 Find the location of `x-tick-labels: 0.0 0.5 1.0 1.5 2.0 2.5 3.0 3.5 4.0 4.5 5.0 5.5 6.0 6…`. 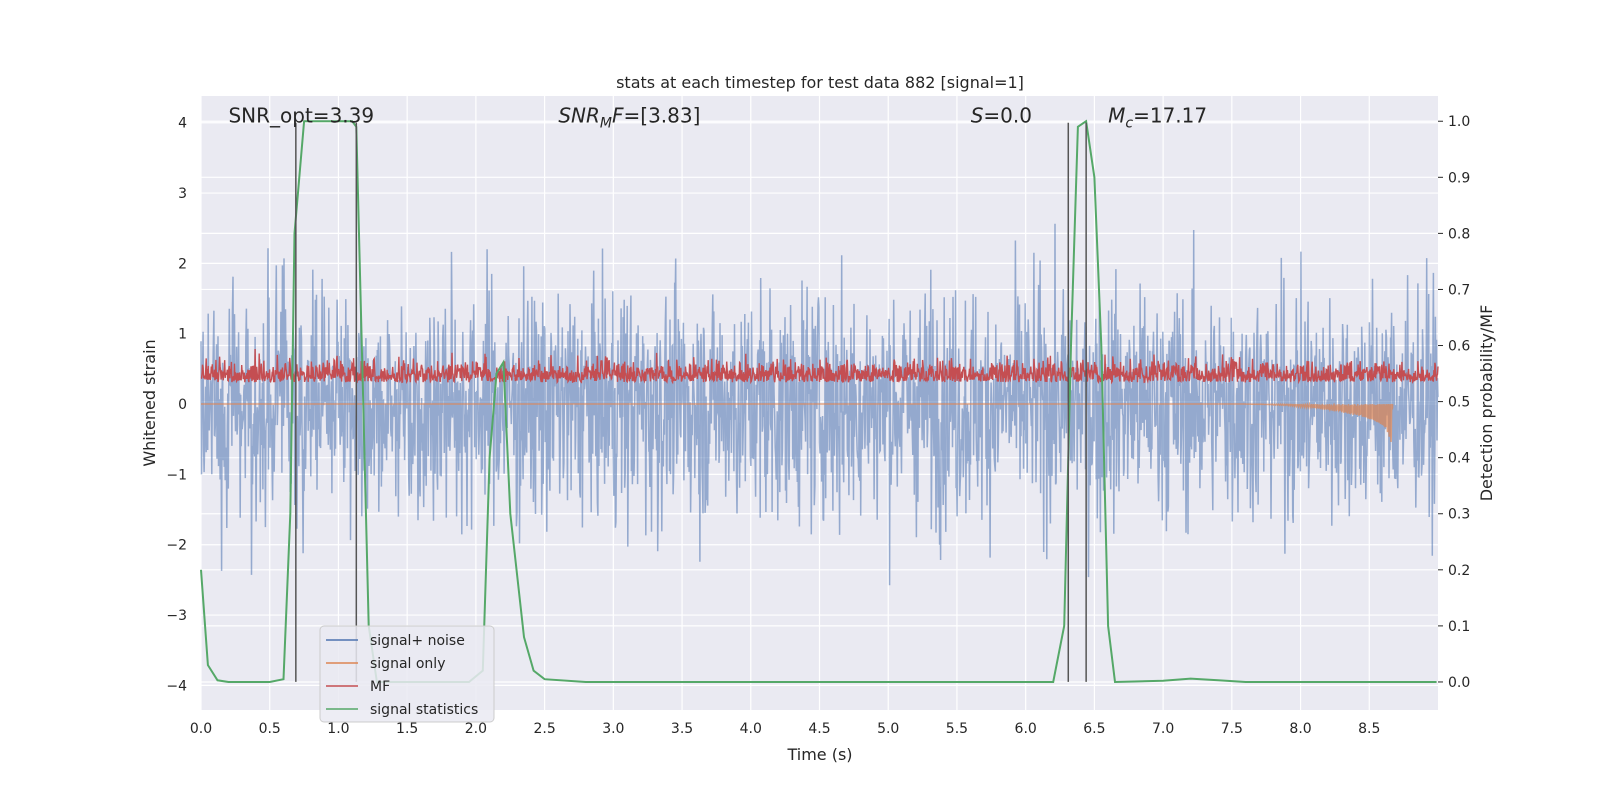

x-tick-labels: 0.0 0.5 1.0 1.5 2.0 2.5 3.0 3.5 4.0 4.5 5.0 5.5 6.0 6… is located at coordinates (785, 729).